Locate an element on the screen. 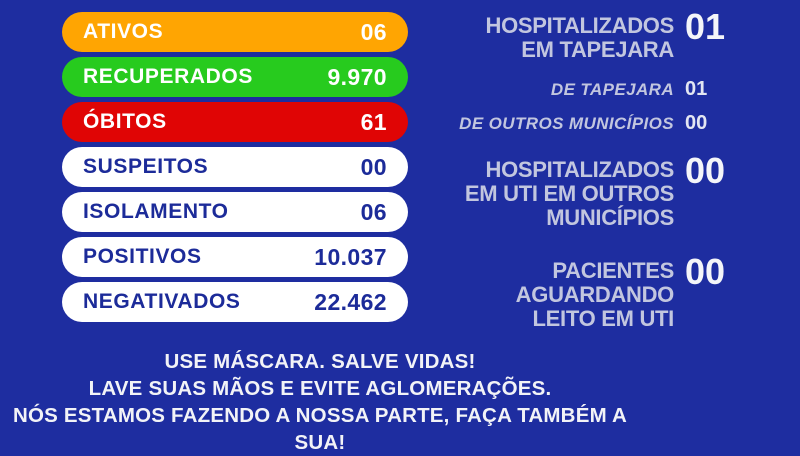 The image size is (800, 456). stat-pill-recuperados: RECUPERADOS 9.970 is located at coordinates (235, 77).